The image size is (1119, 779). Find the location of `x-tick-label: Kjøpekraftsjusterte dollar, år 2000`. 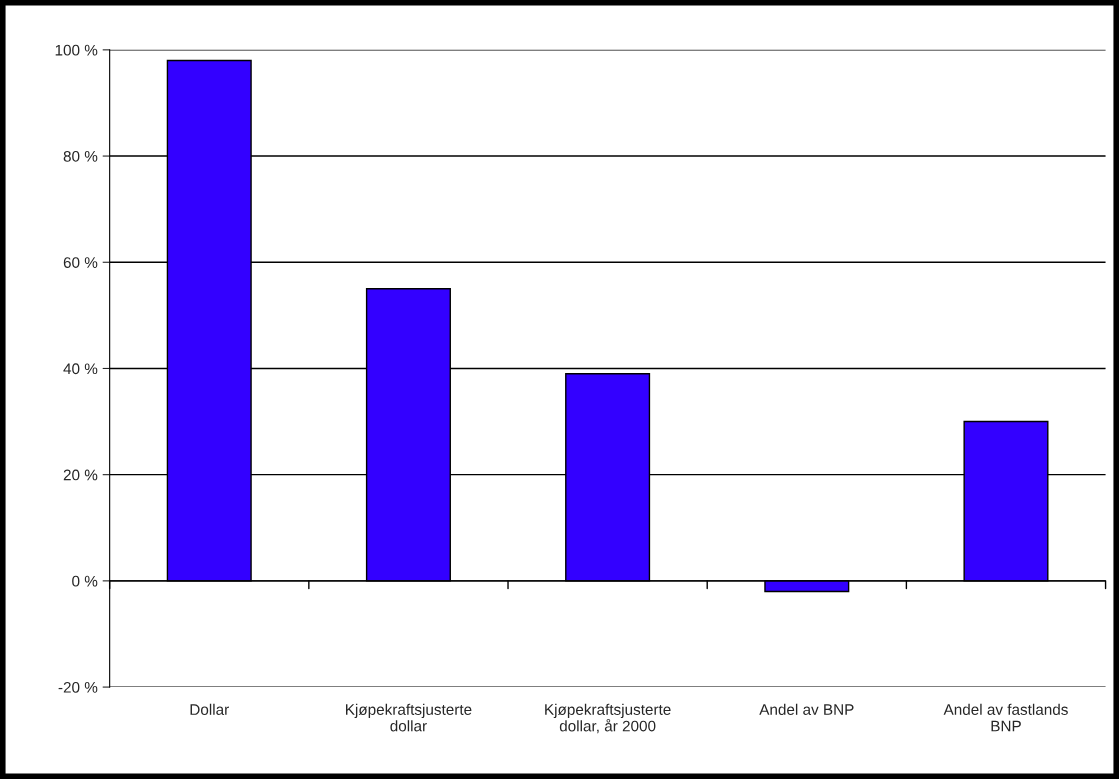

x-tick-label: Kjøpekraftsjusterte dollar, år 2000 is located at coordinates (608, 718).